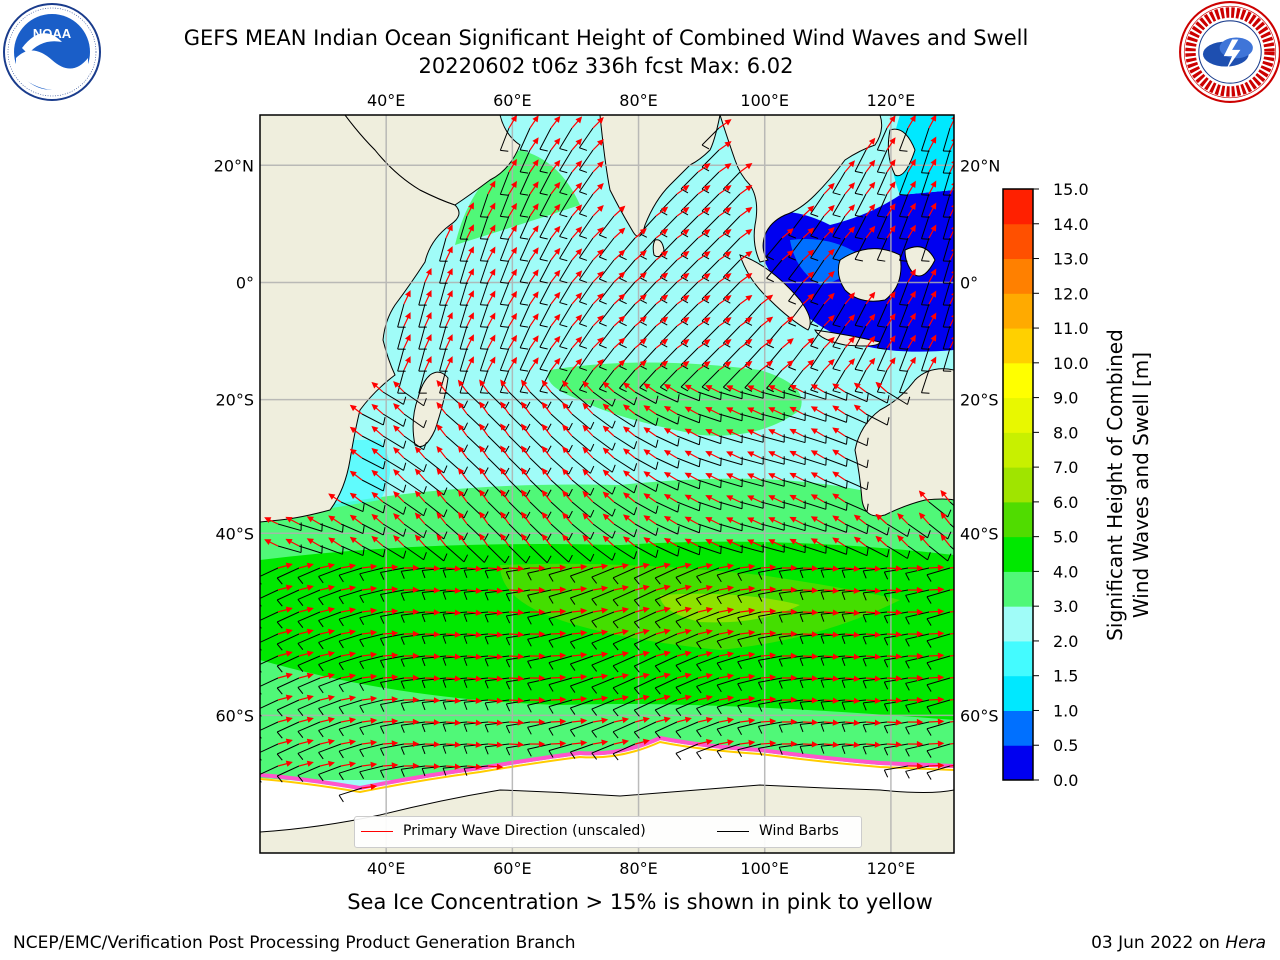 Image resolution: width=1280 pixels, height=960 pixels. What do you see at coordinates (638, 868) in the screenshot?
I see `tick-label-lon-bottom: 80°E` at bounding box center [638, 868].